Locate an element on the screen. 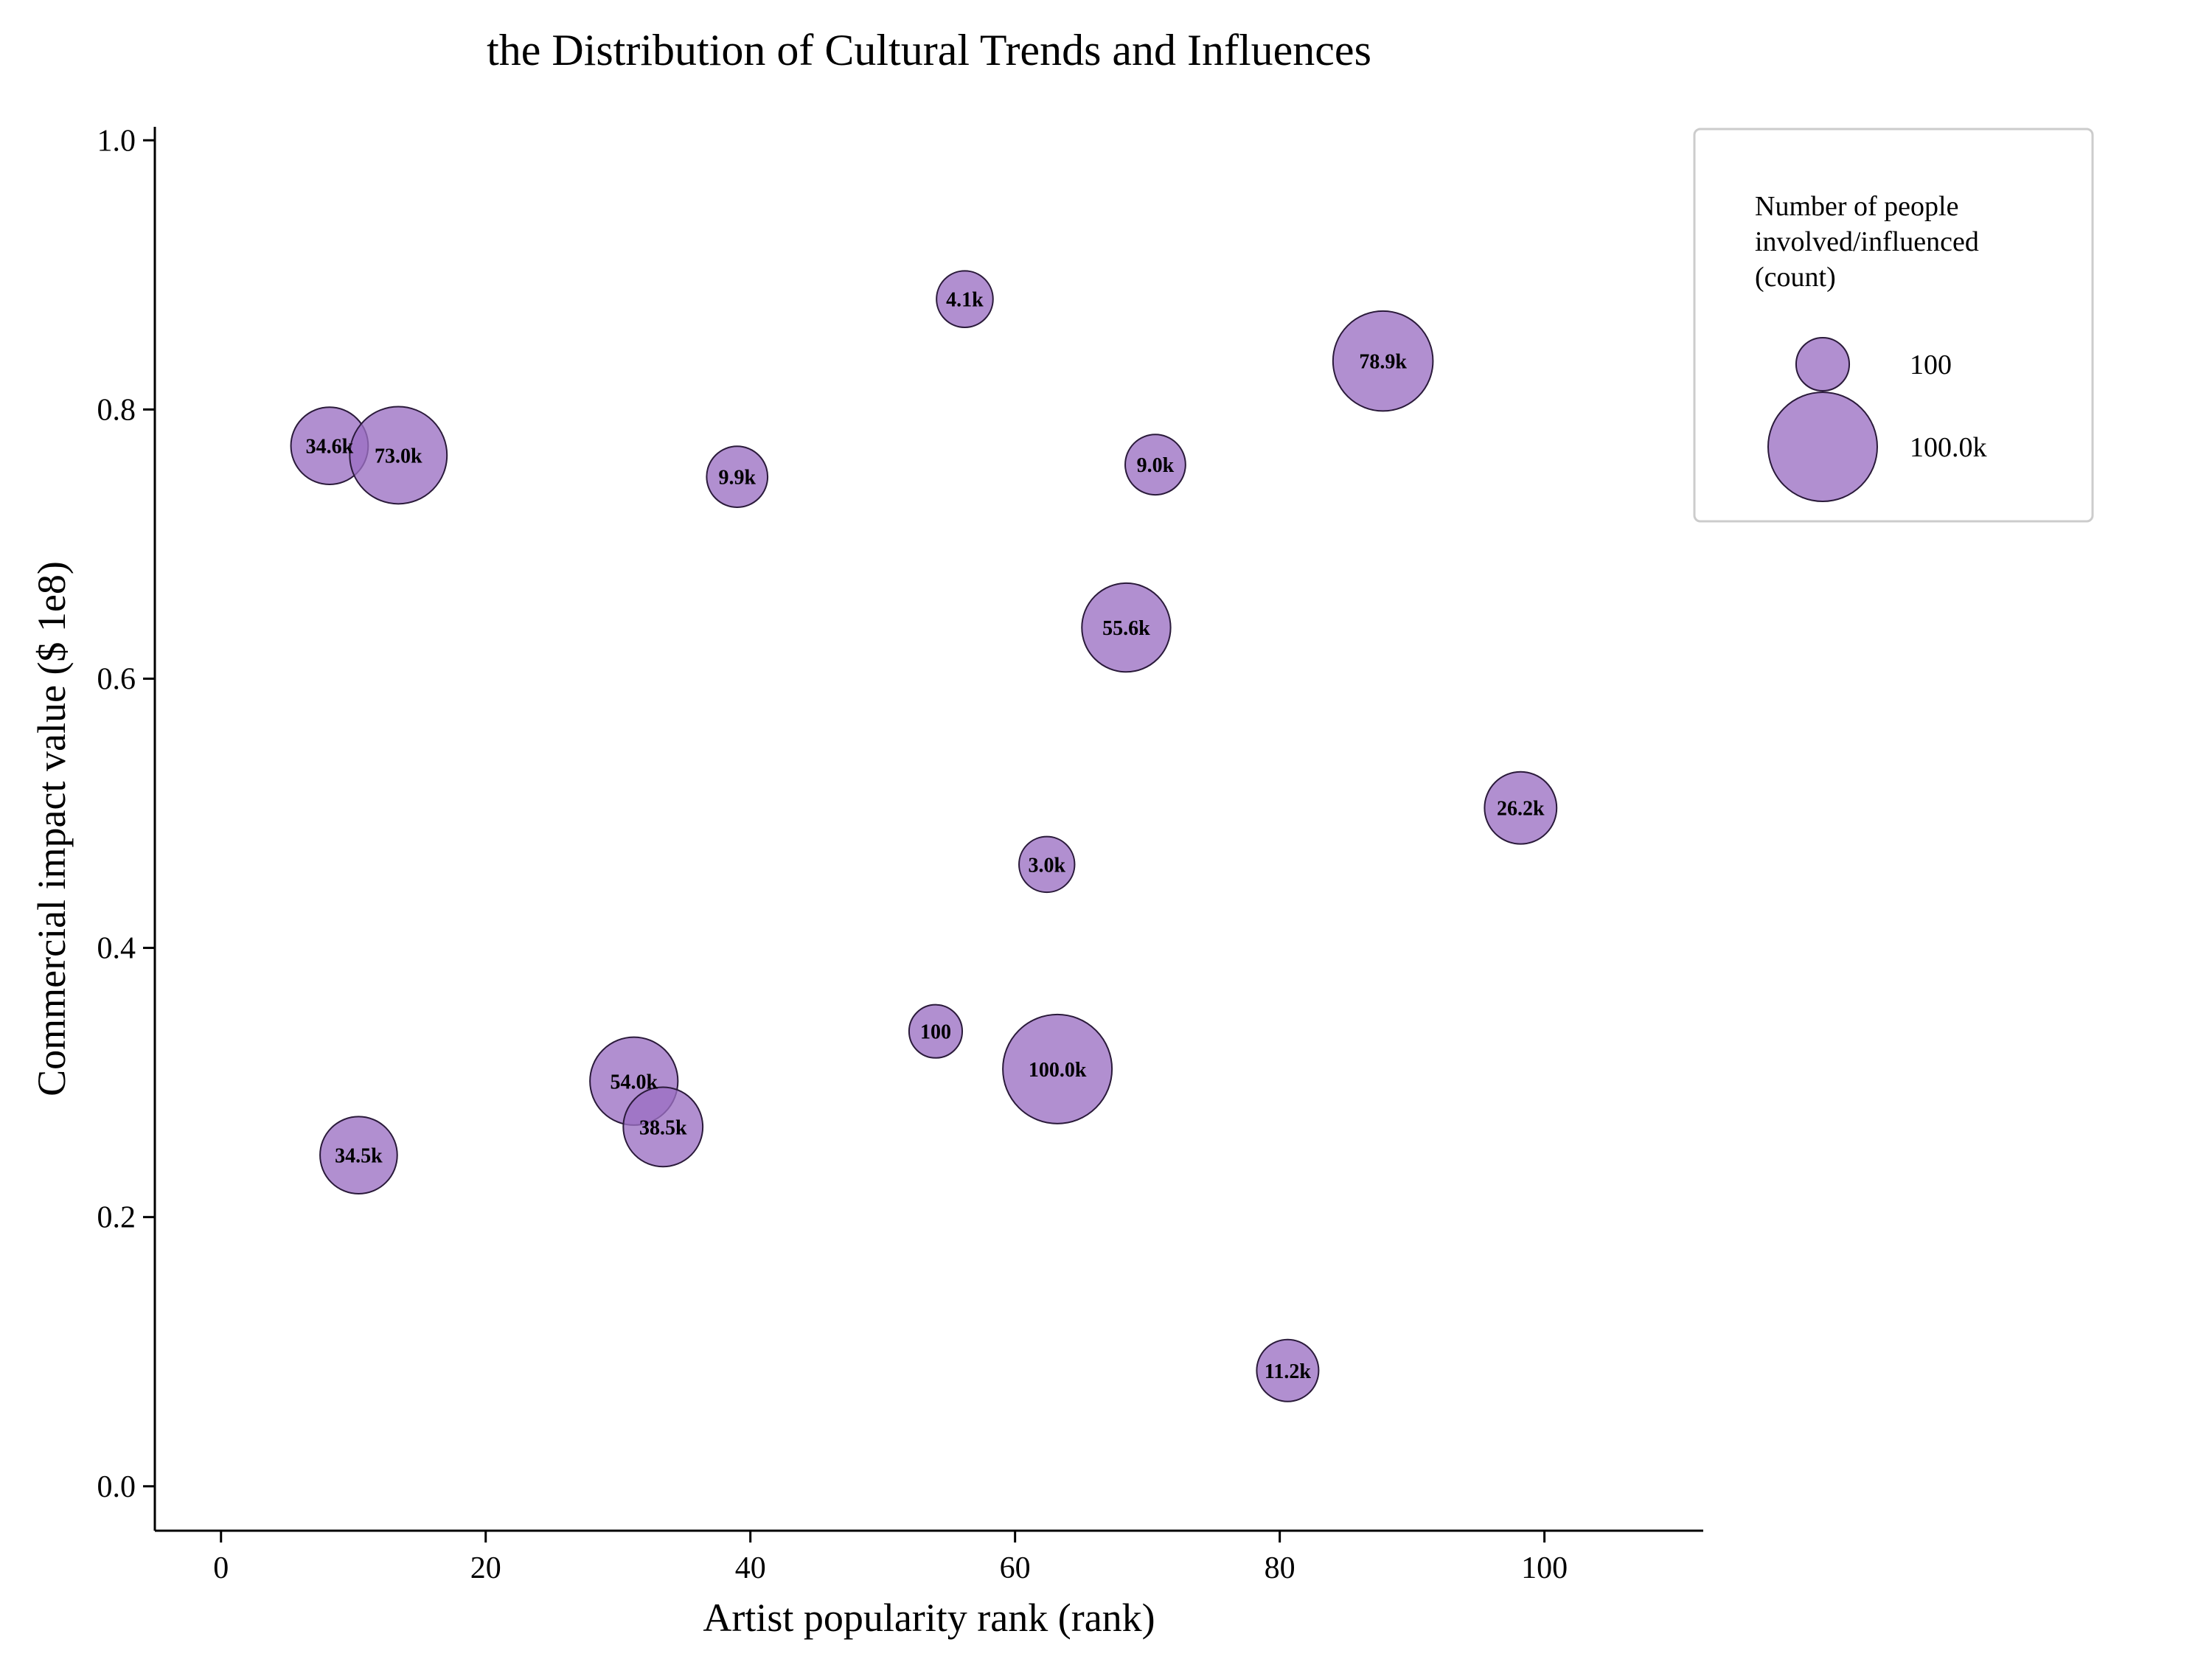 This screenshot has width=2212, height=1659. y-tick-label: 0.8 is located at coordinates (116, 410).